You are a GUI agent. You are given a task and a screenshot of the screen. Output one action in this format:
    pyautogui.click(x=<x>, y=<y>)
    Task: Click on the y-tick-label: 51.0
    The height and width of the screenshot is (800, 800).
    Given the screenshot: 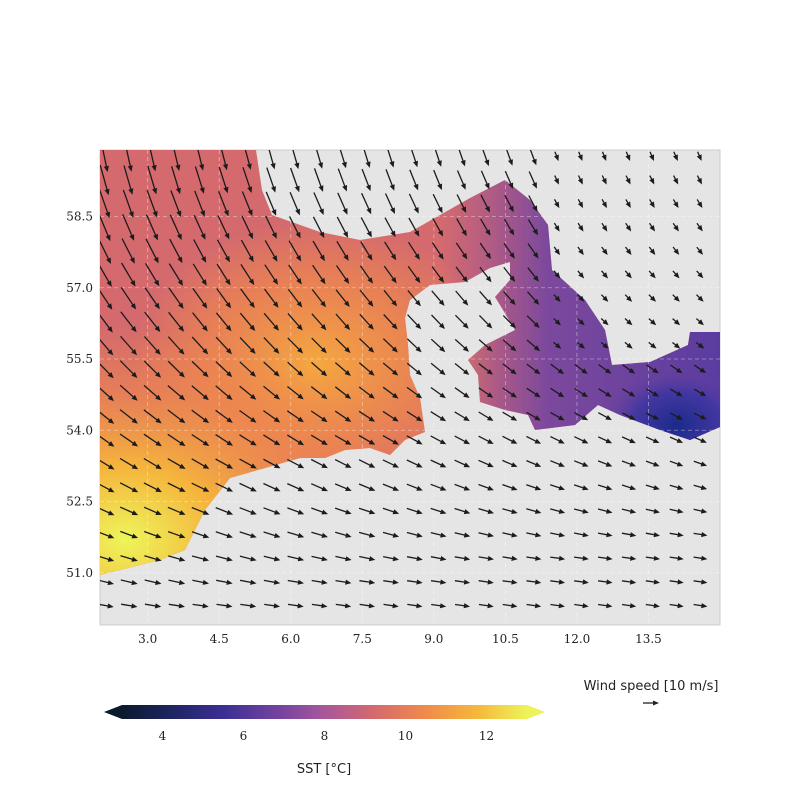 What is the action you would take?
    pyautogui.click(x=79, y=573)
    